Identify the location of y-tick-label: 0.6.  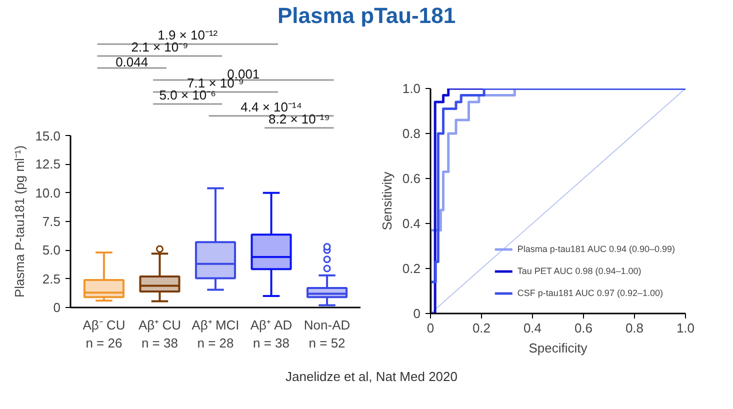
(411, 178).